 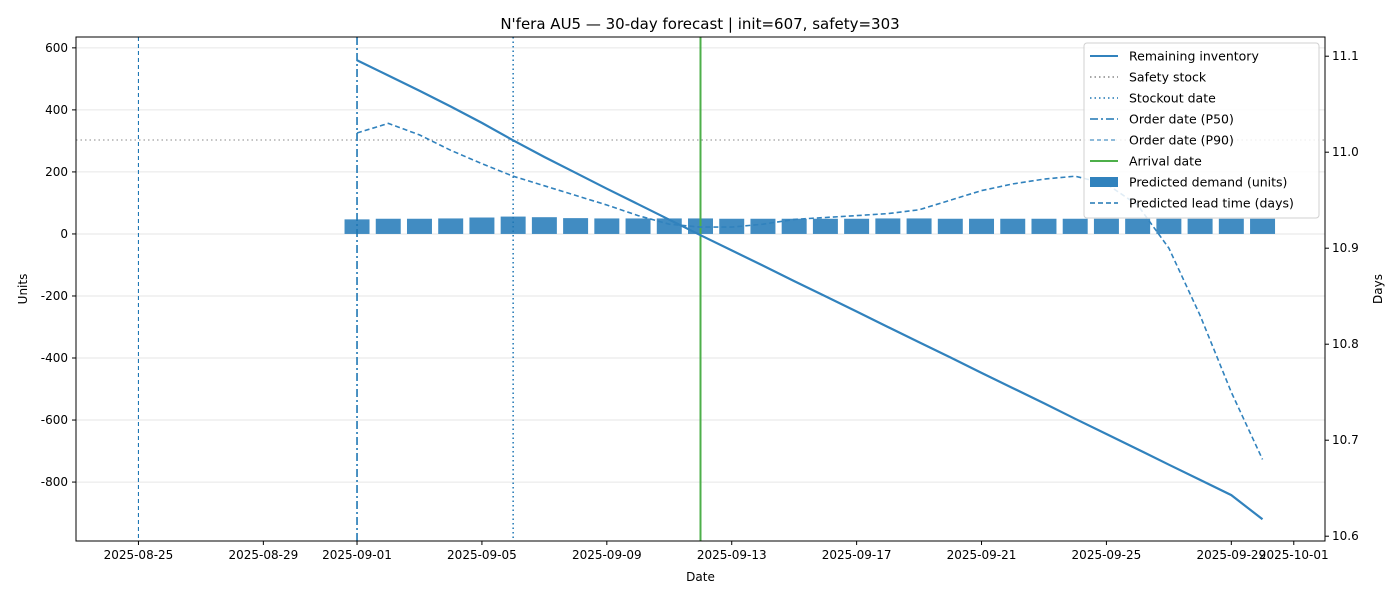 I want to click on y2-tick-label: 11.1, so click(x=1345, y=56).